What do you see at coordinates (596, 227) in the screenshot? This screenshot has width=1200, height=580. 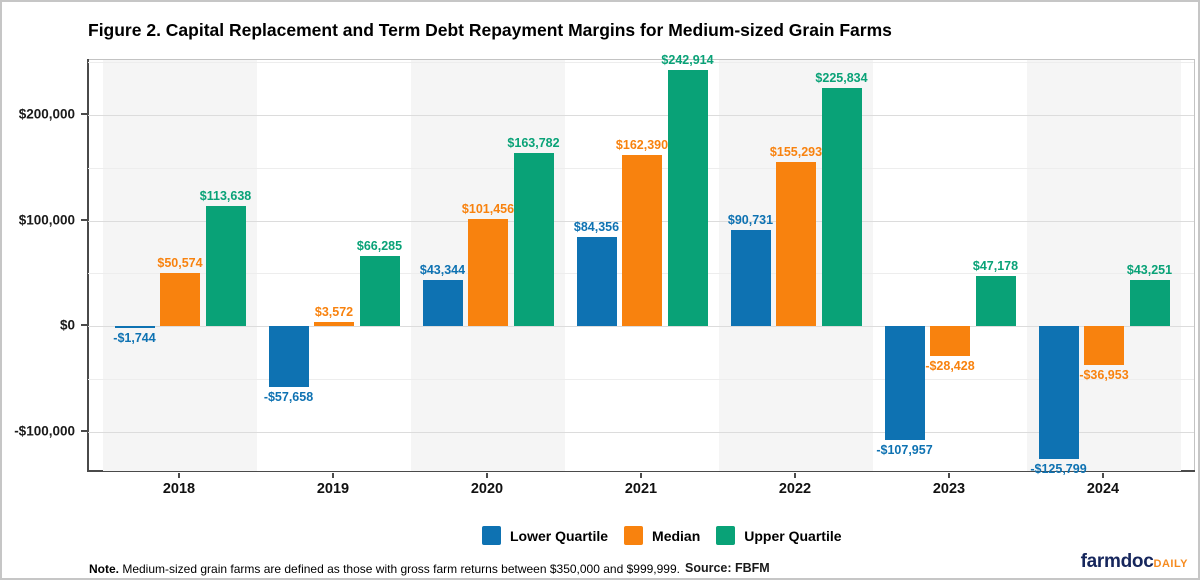 I see `bar-value-label: $84,356` at bounding box center [596, 227].